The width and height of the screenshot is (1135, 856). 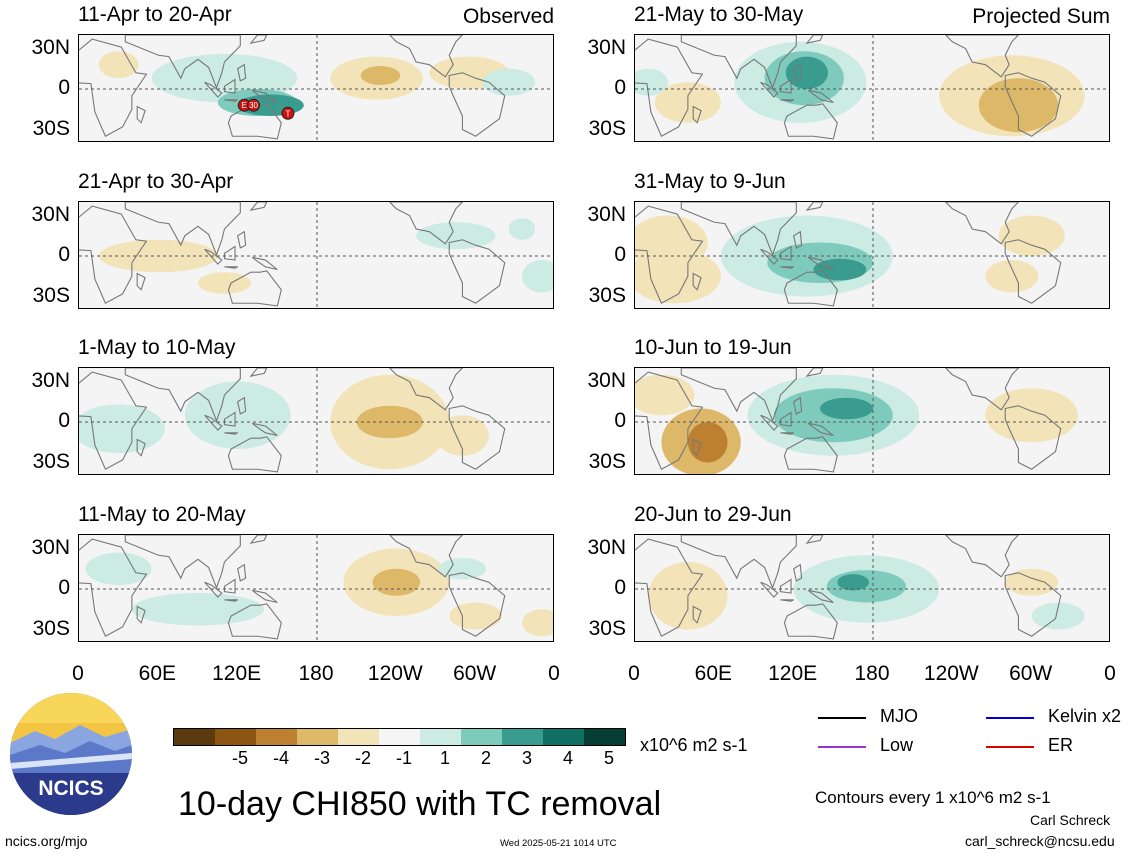 I want to click on panel-corner-label: Projected Sum, so click(x=1041, y=16).